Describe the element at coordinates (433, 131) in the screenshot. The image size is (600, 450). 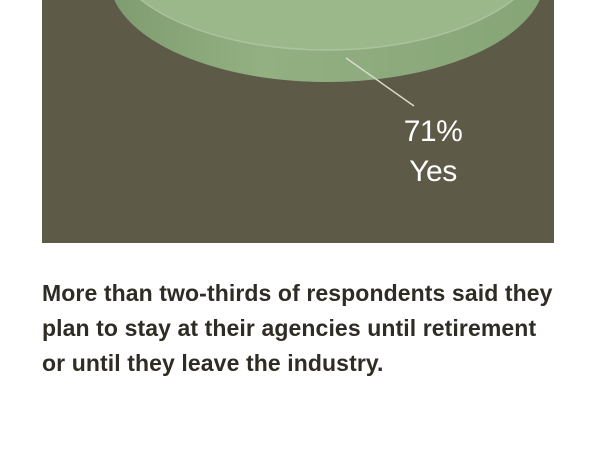
I see `slice-value-label: 71%` at that location.